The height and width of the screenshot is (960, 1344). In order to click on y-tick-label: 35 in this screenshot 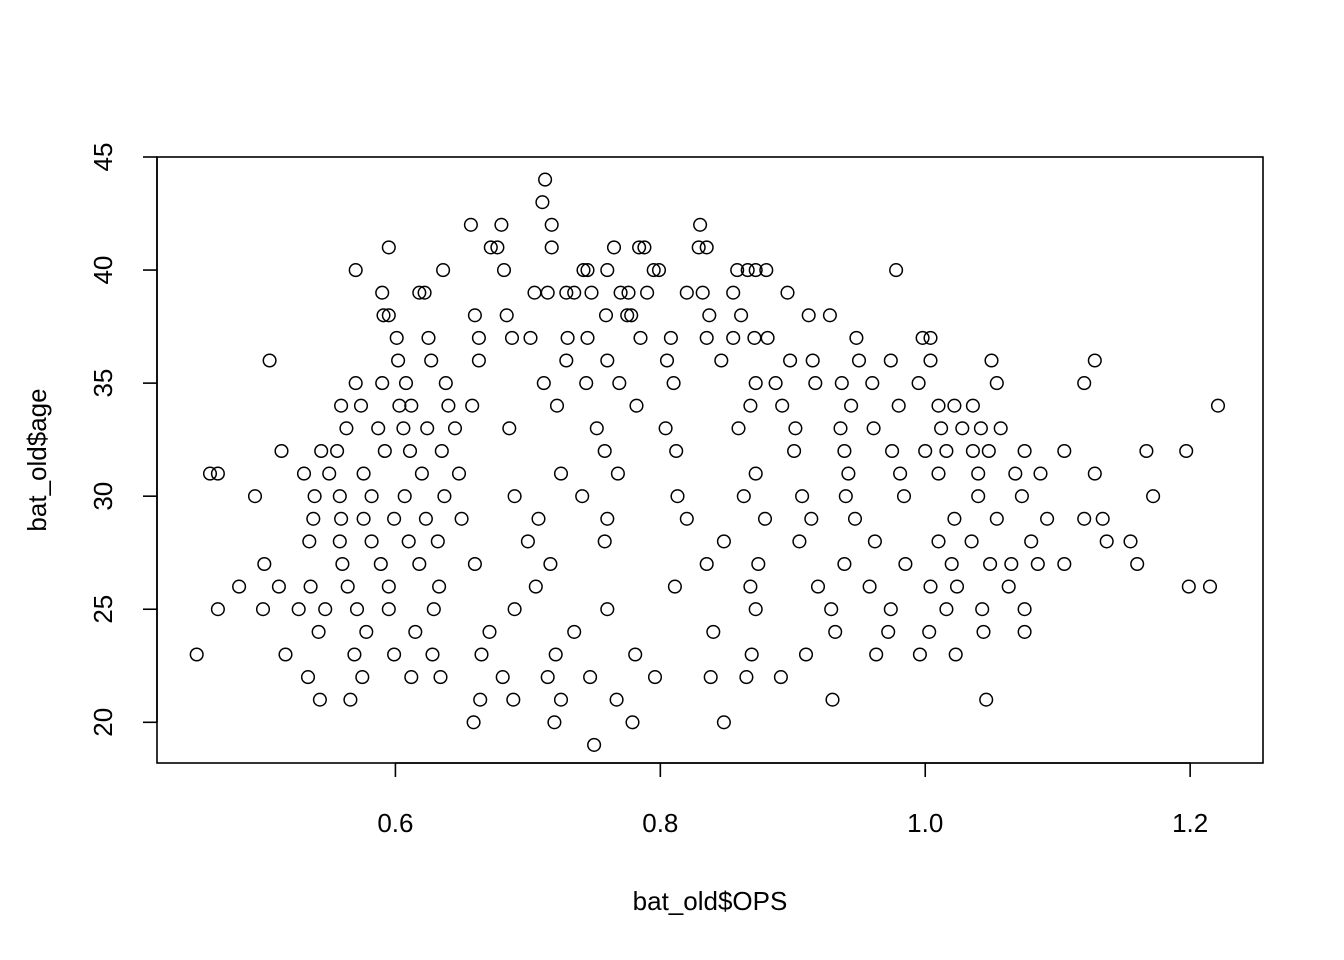, I will do `click(103, 383)`.